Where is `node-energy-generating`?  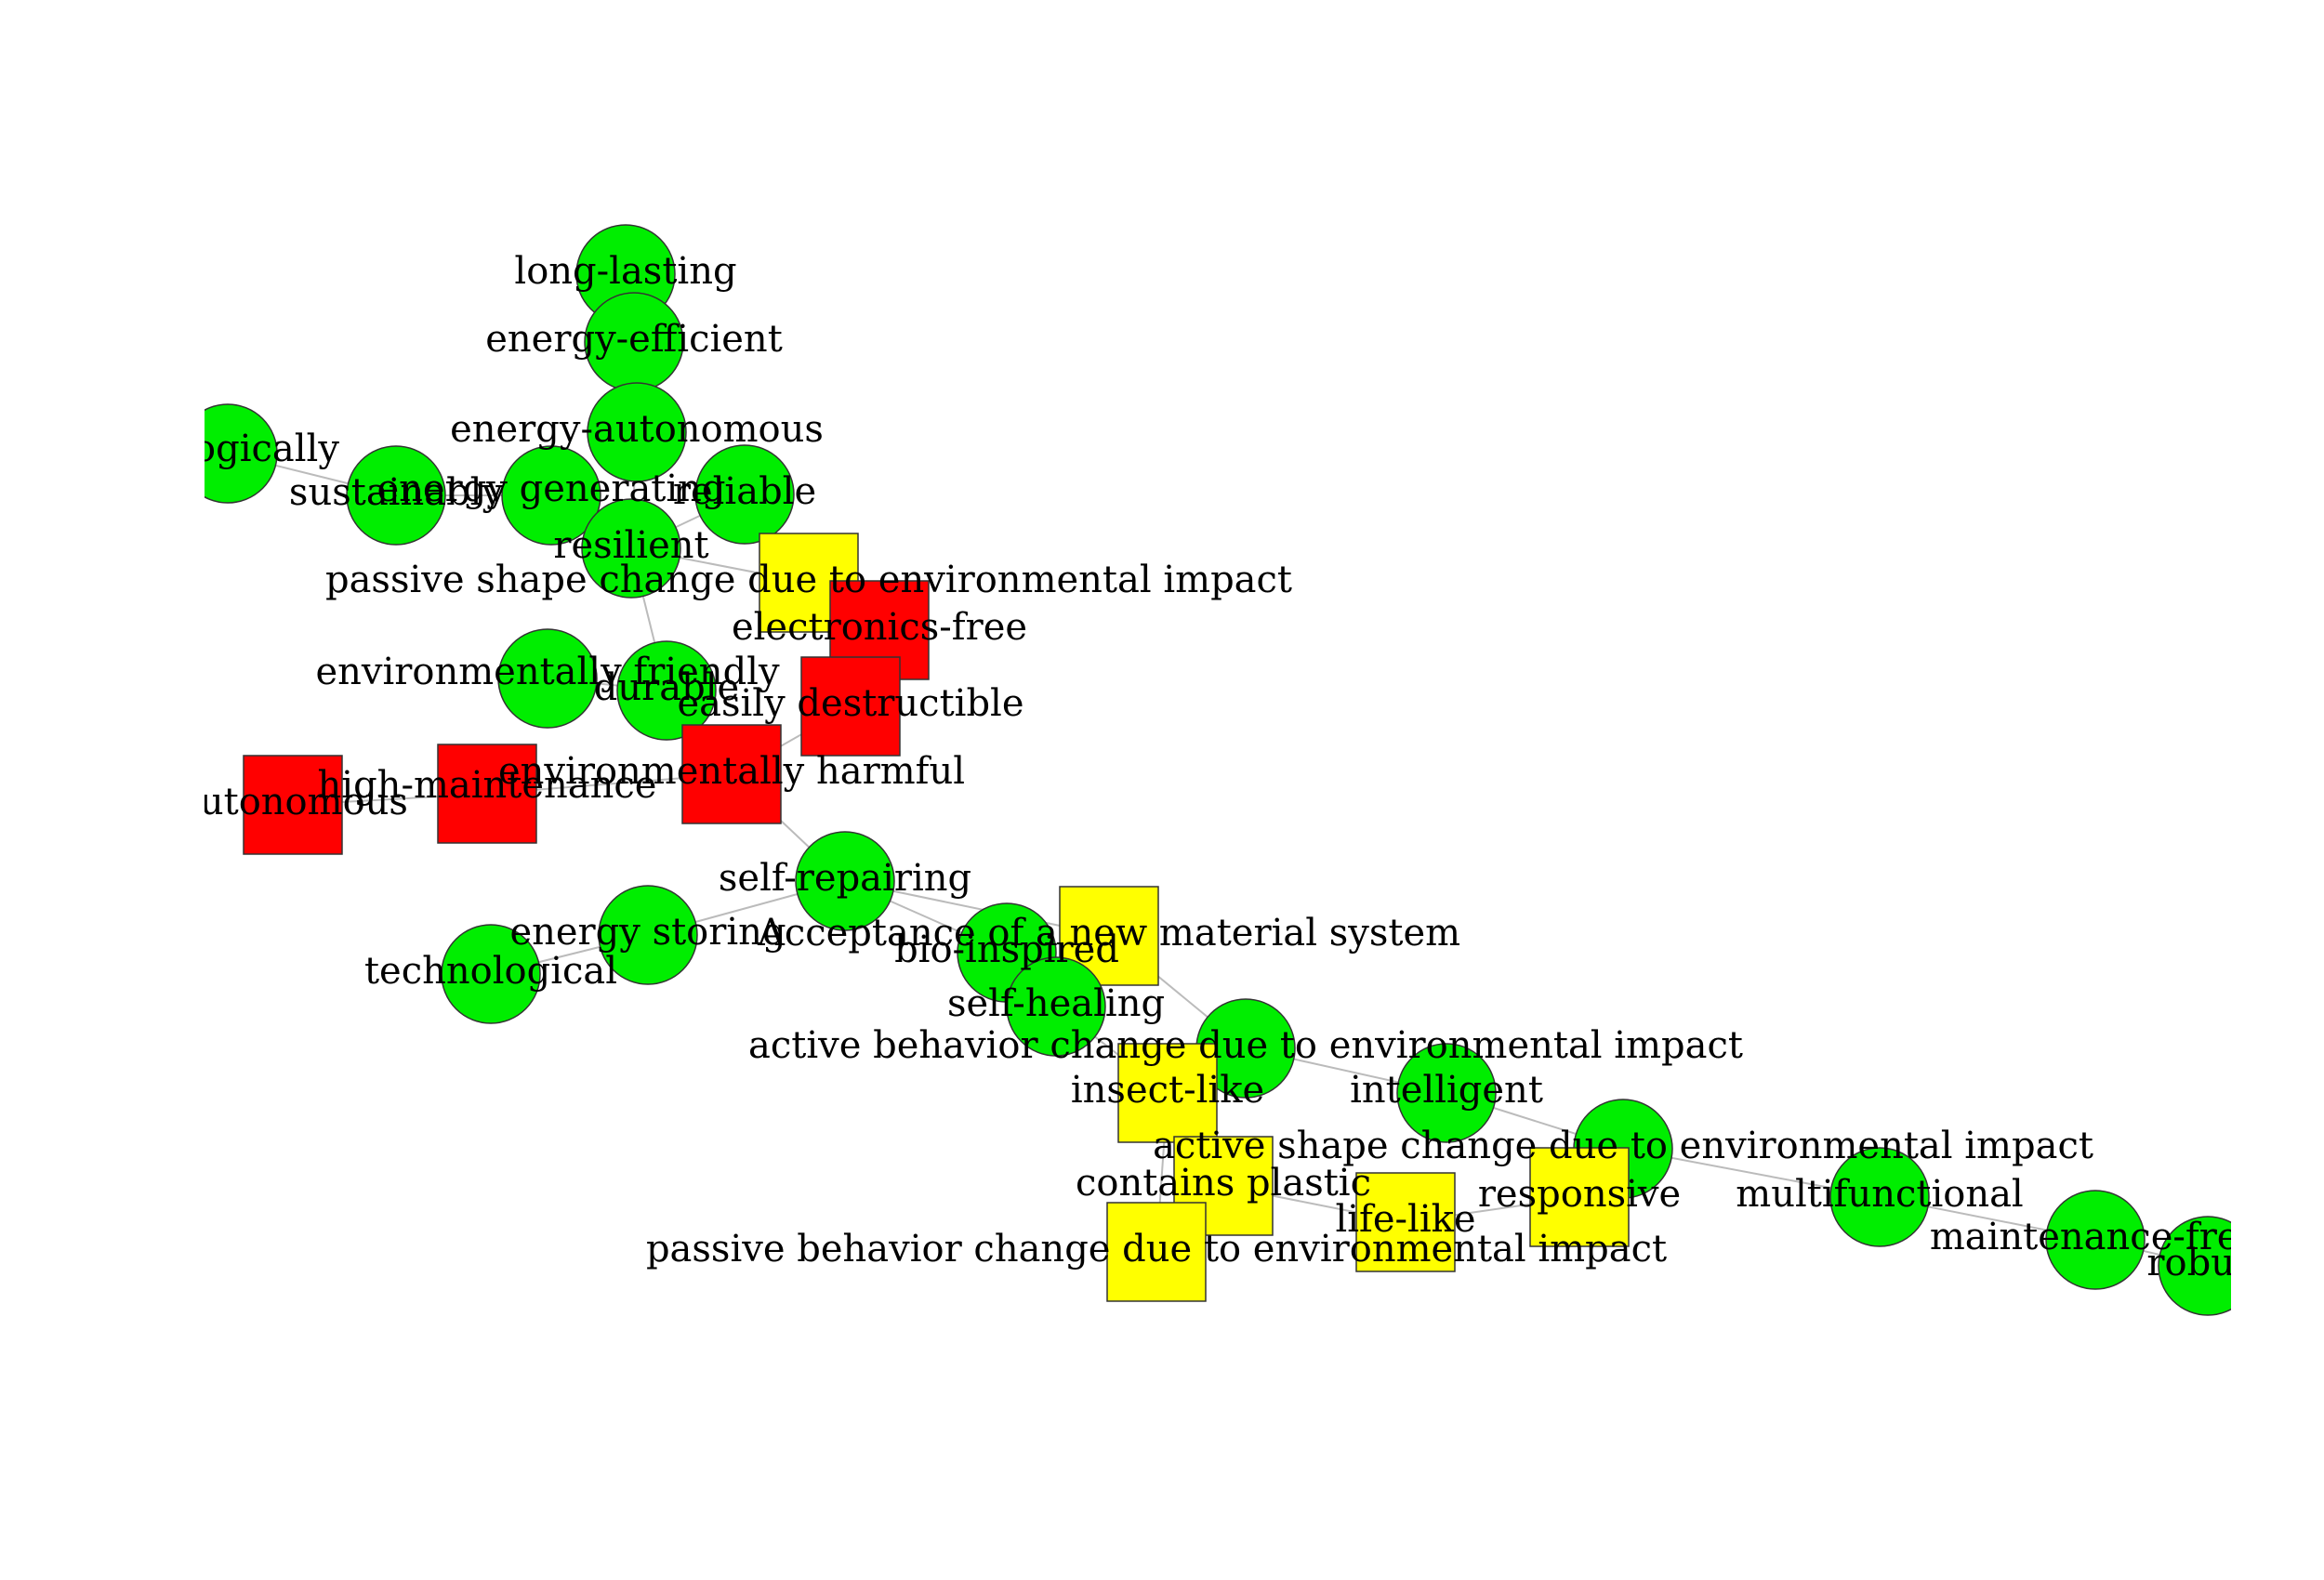 node-energy-generating is located at coordinates (551, 495).